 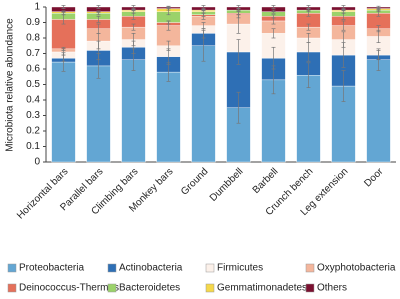 I want to click on x-tick-label: Dumbbell, so click(x=227, y=185).